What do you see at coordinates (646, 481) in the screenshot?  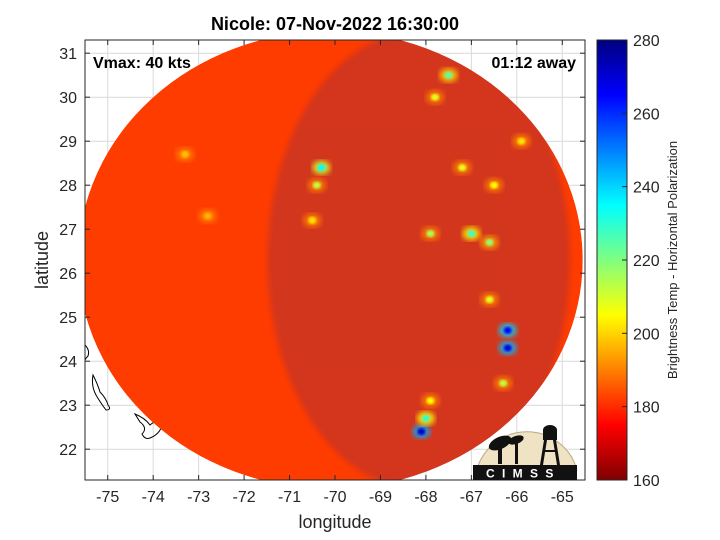 I see `colorbar-tick-label: 160` at bounding box center [646, 481].